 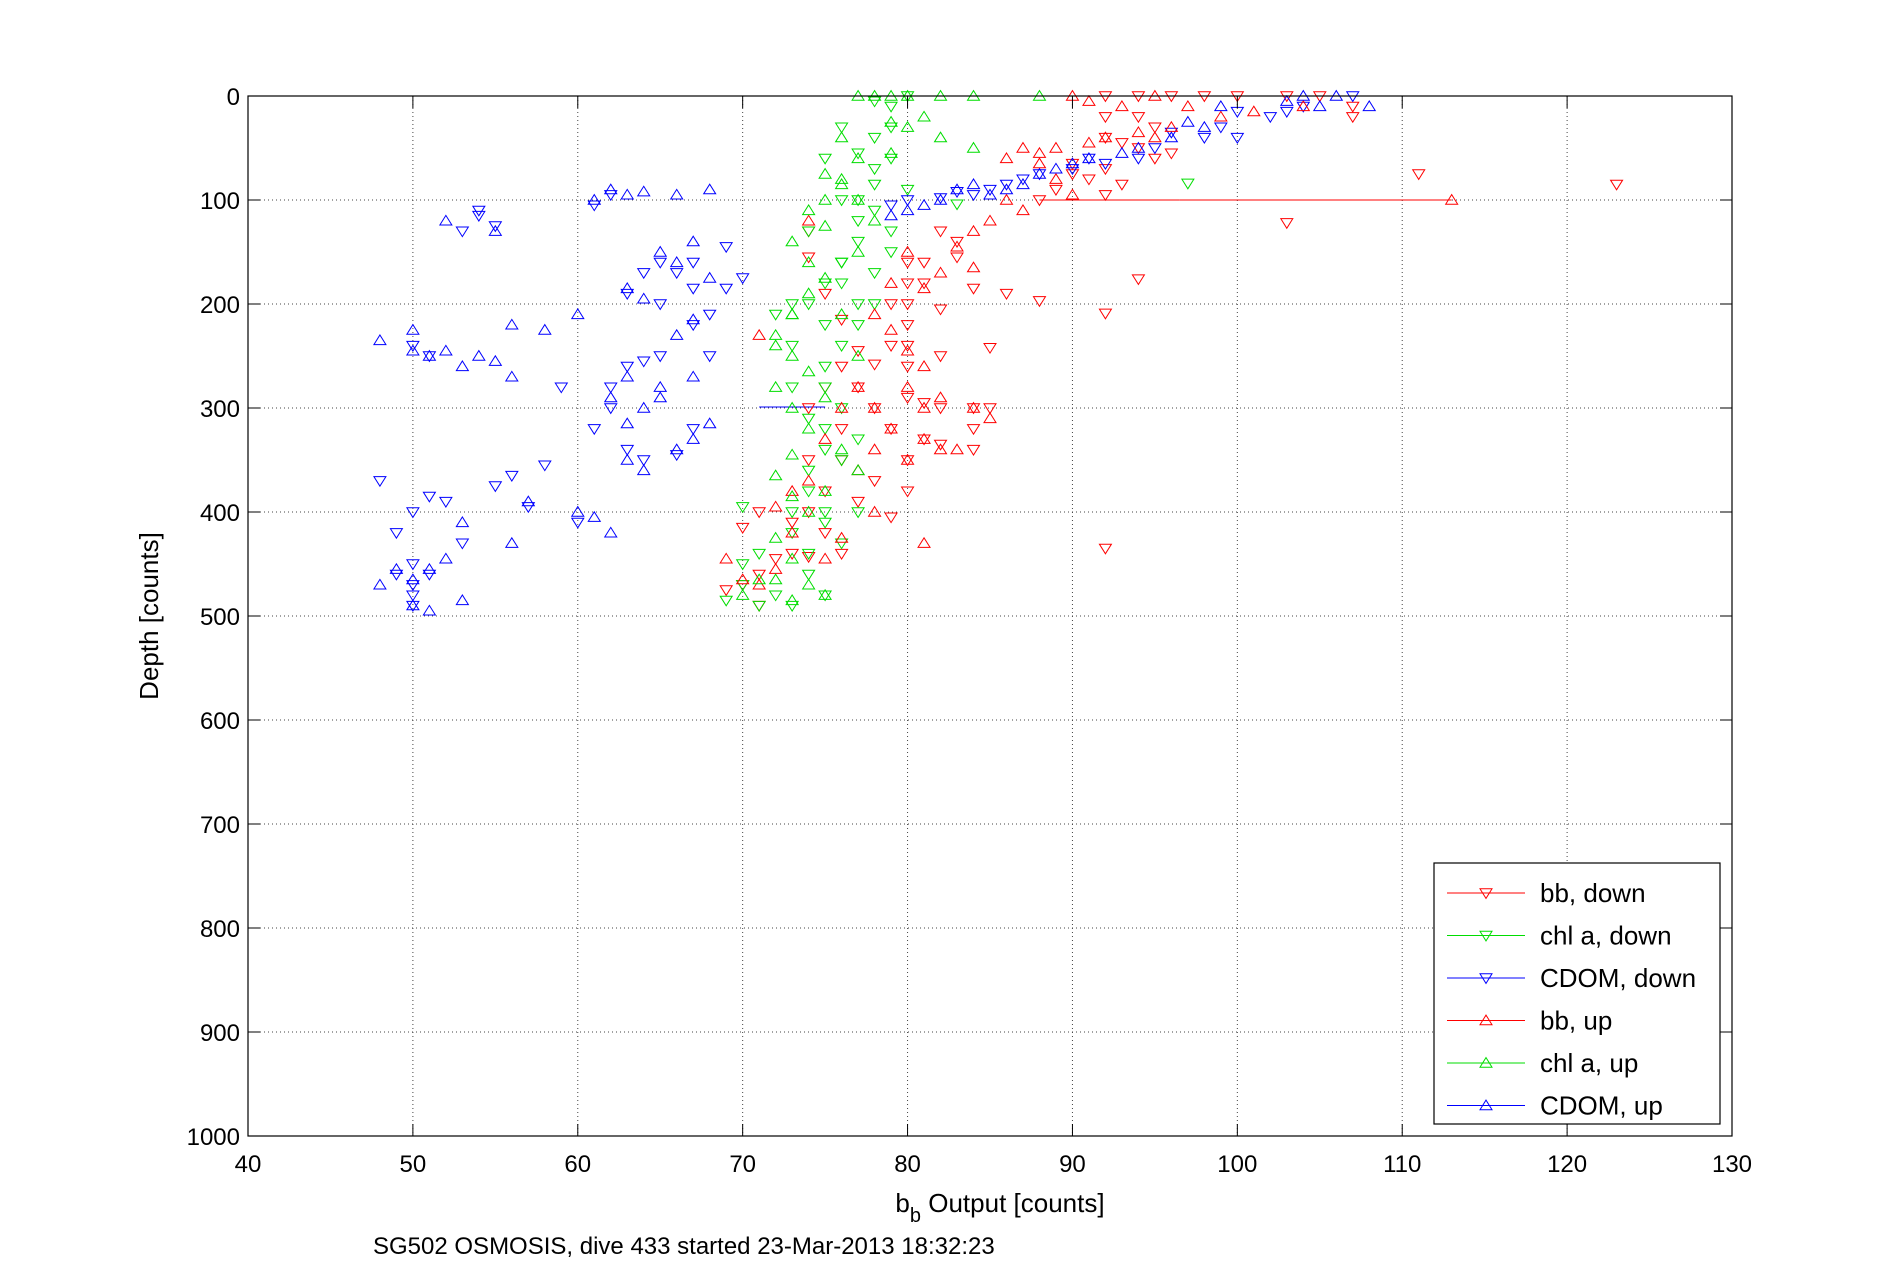 I want to click on legend-entry: chl a, up, so click(x=1542, y=1063).